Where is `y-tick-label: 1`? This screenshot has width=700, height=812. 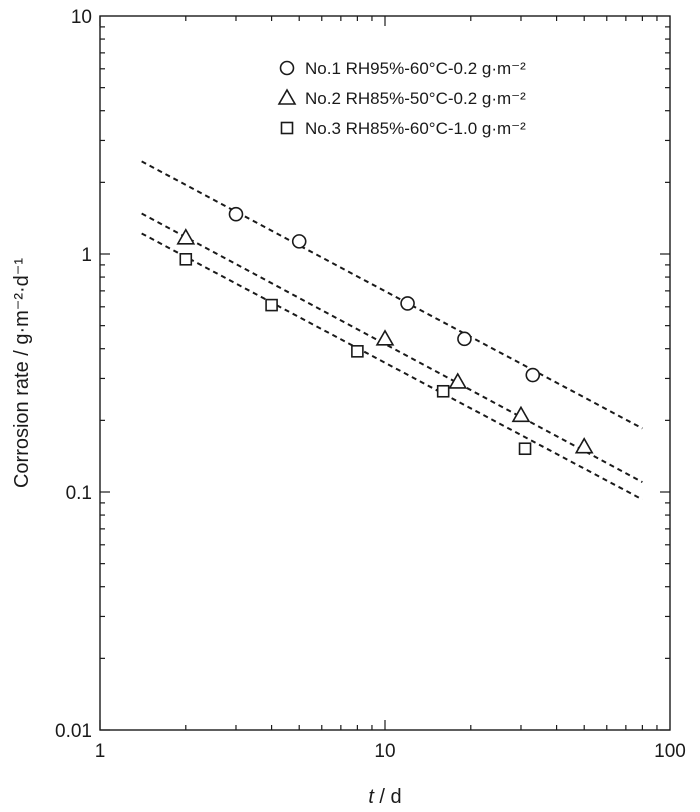
y-tick-label: 1 is located at coordinates (86, 255).